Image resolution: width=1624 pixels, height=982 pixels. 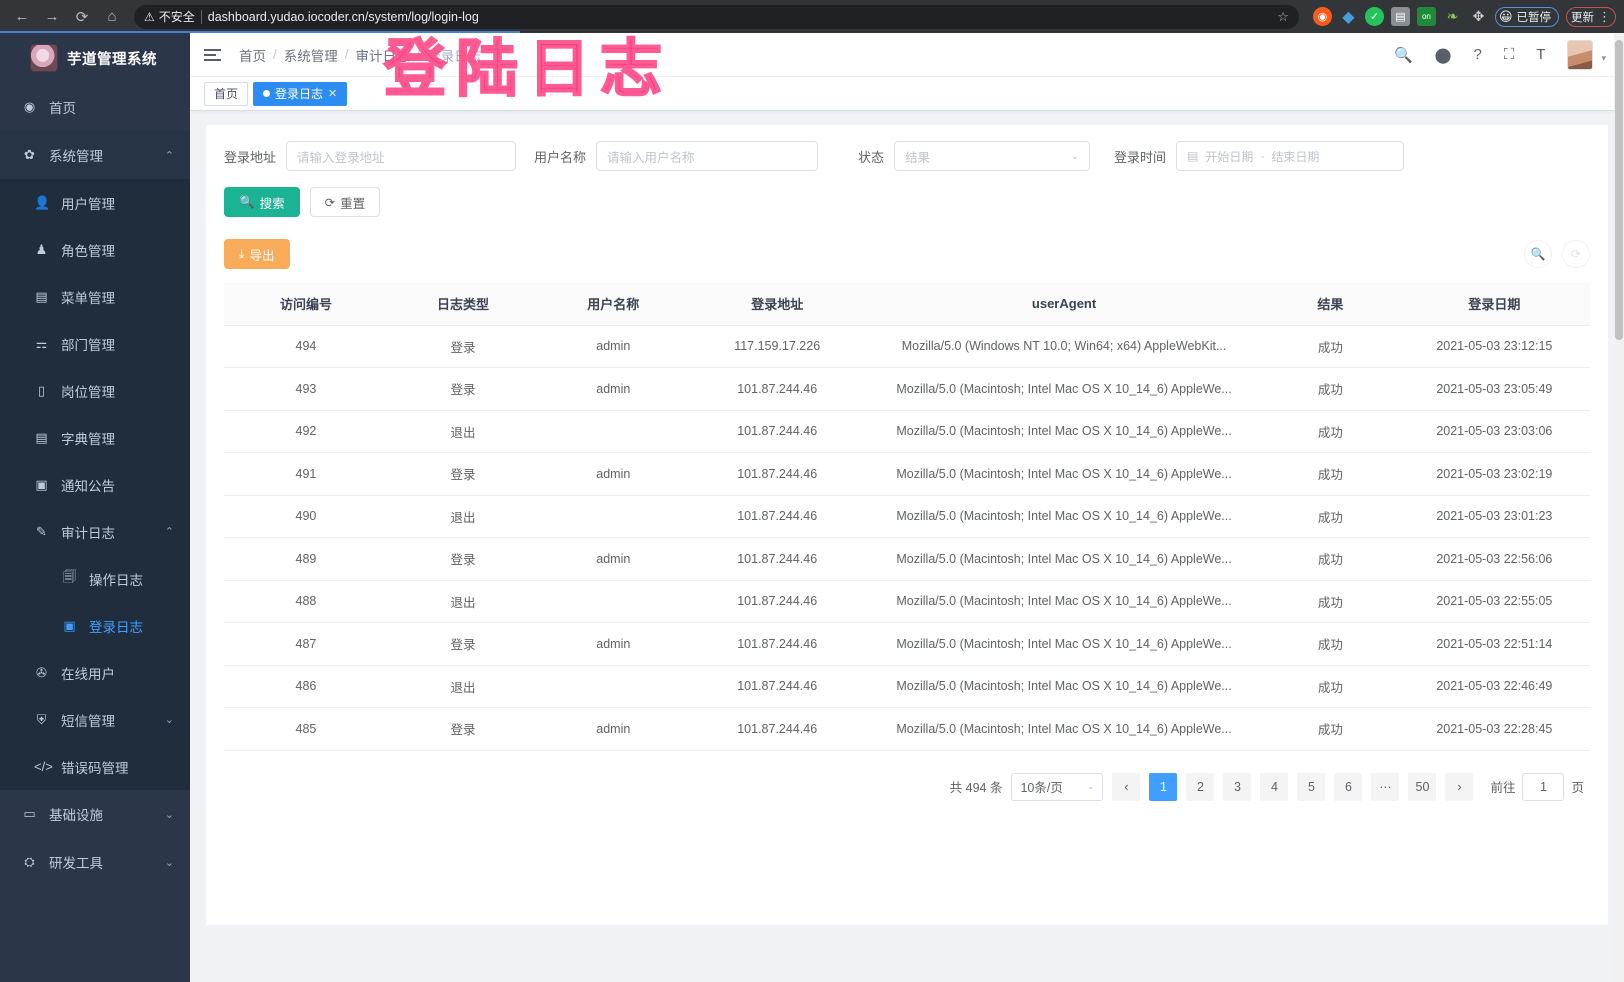 I want to click on sidebar-item-roles: ♟ 角色管理, so click(x=95, y=249).